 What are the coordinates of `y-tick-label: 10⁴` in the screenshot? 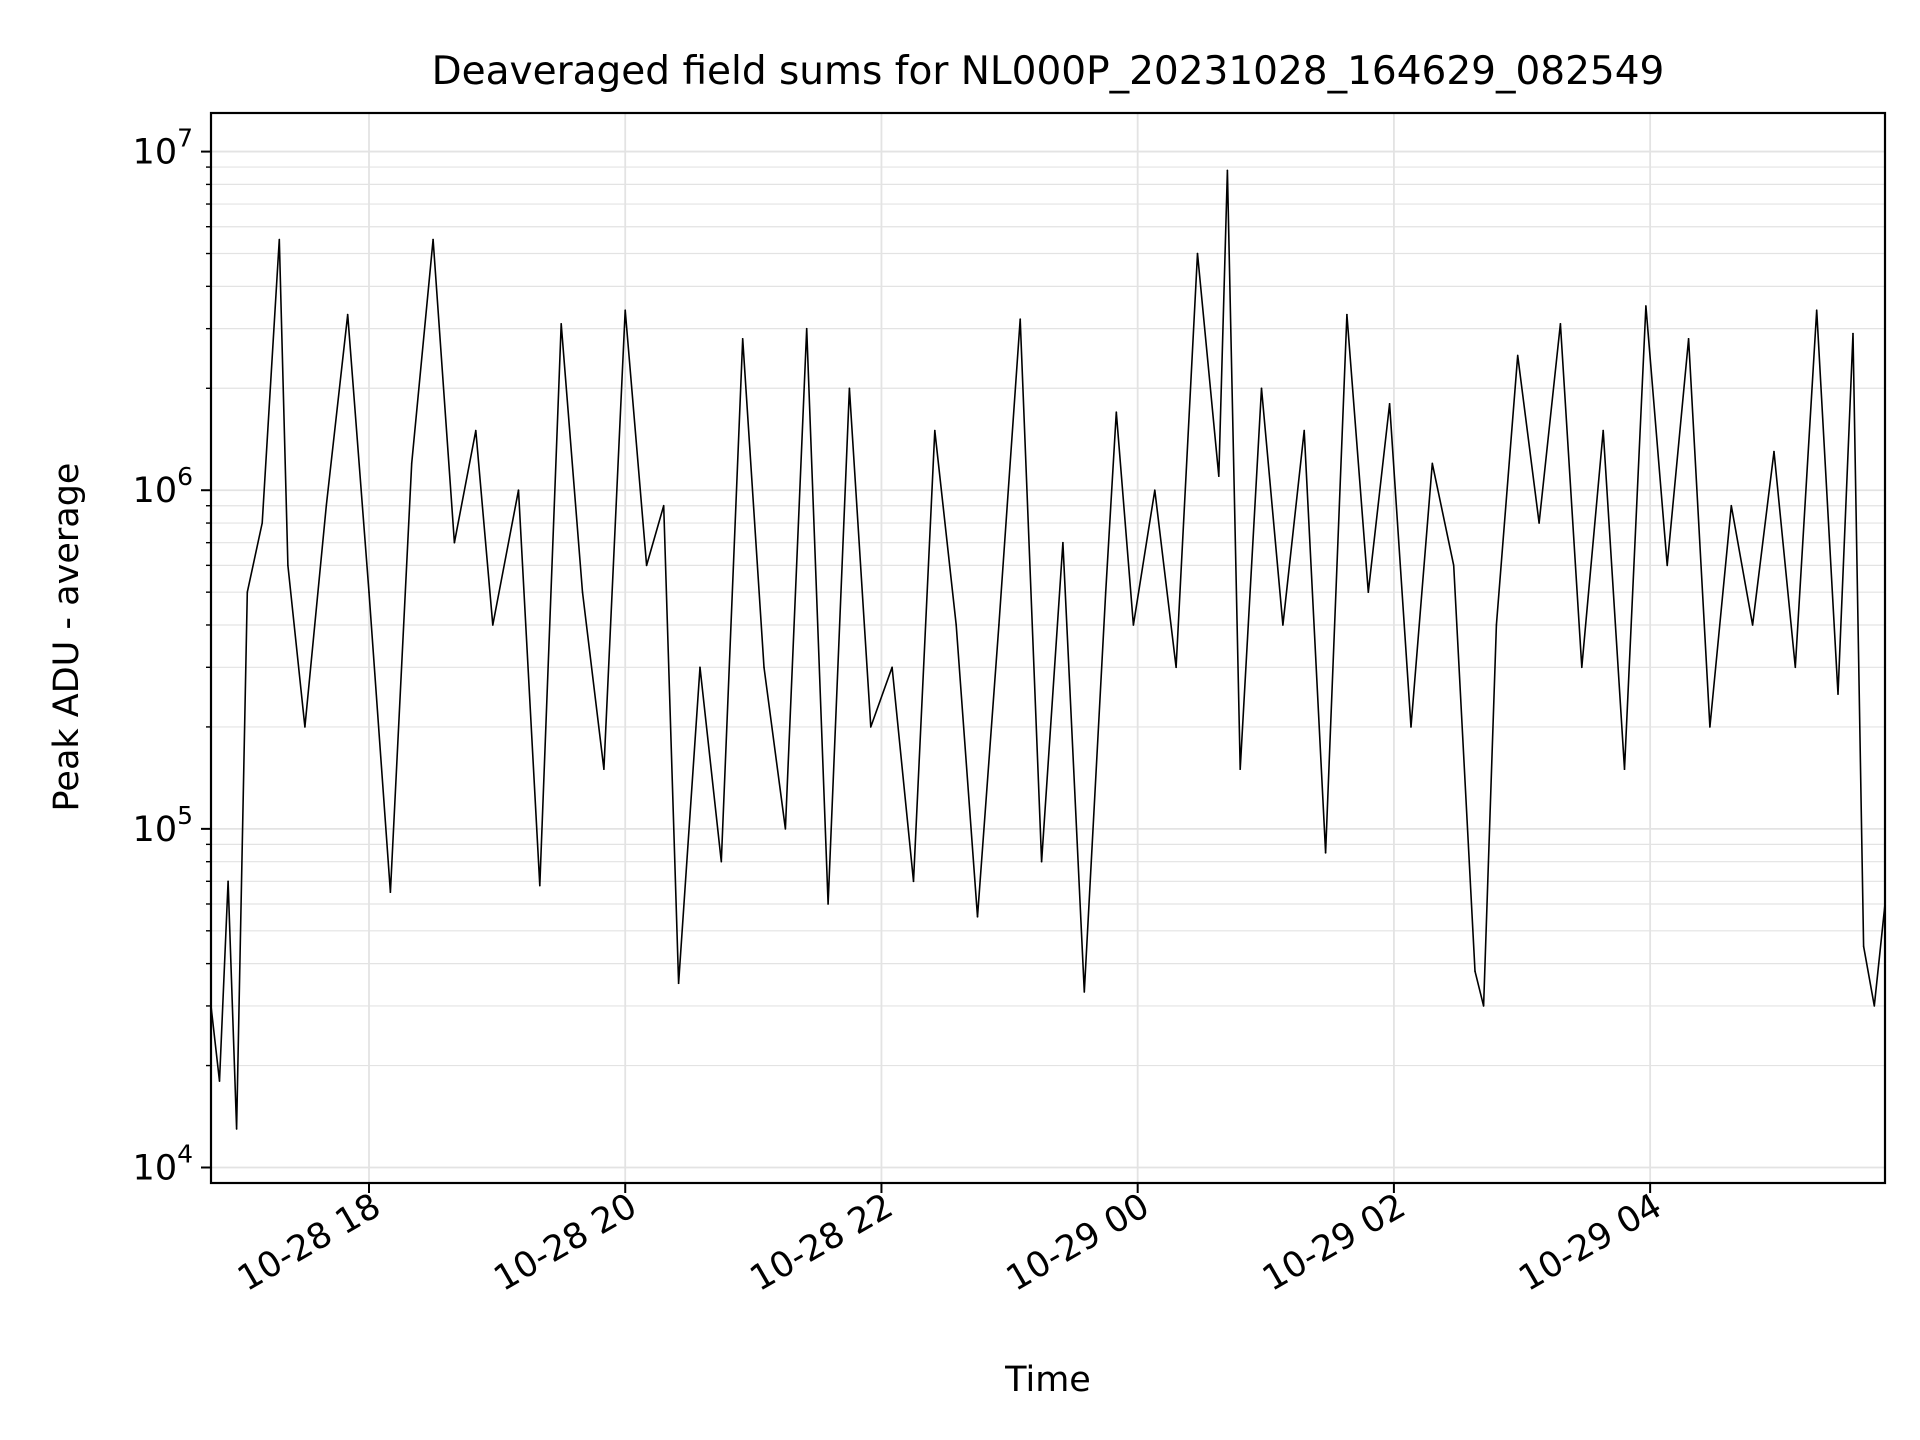 It's located at (163, 1164).